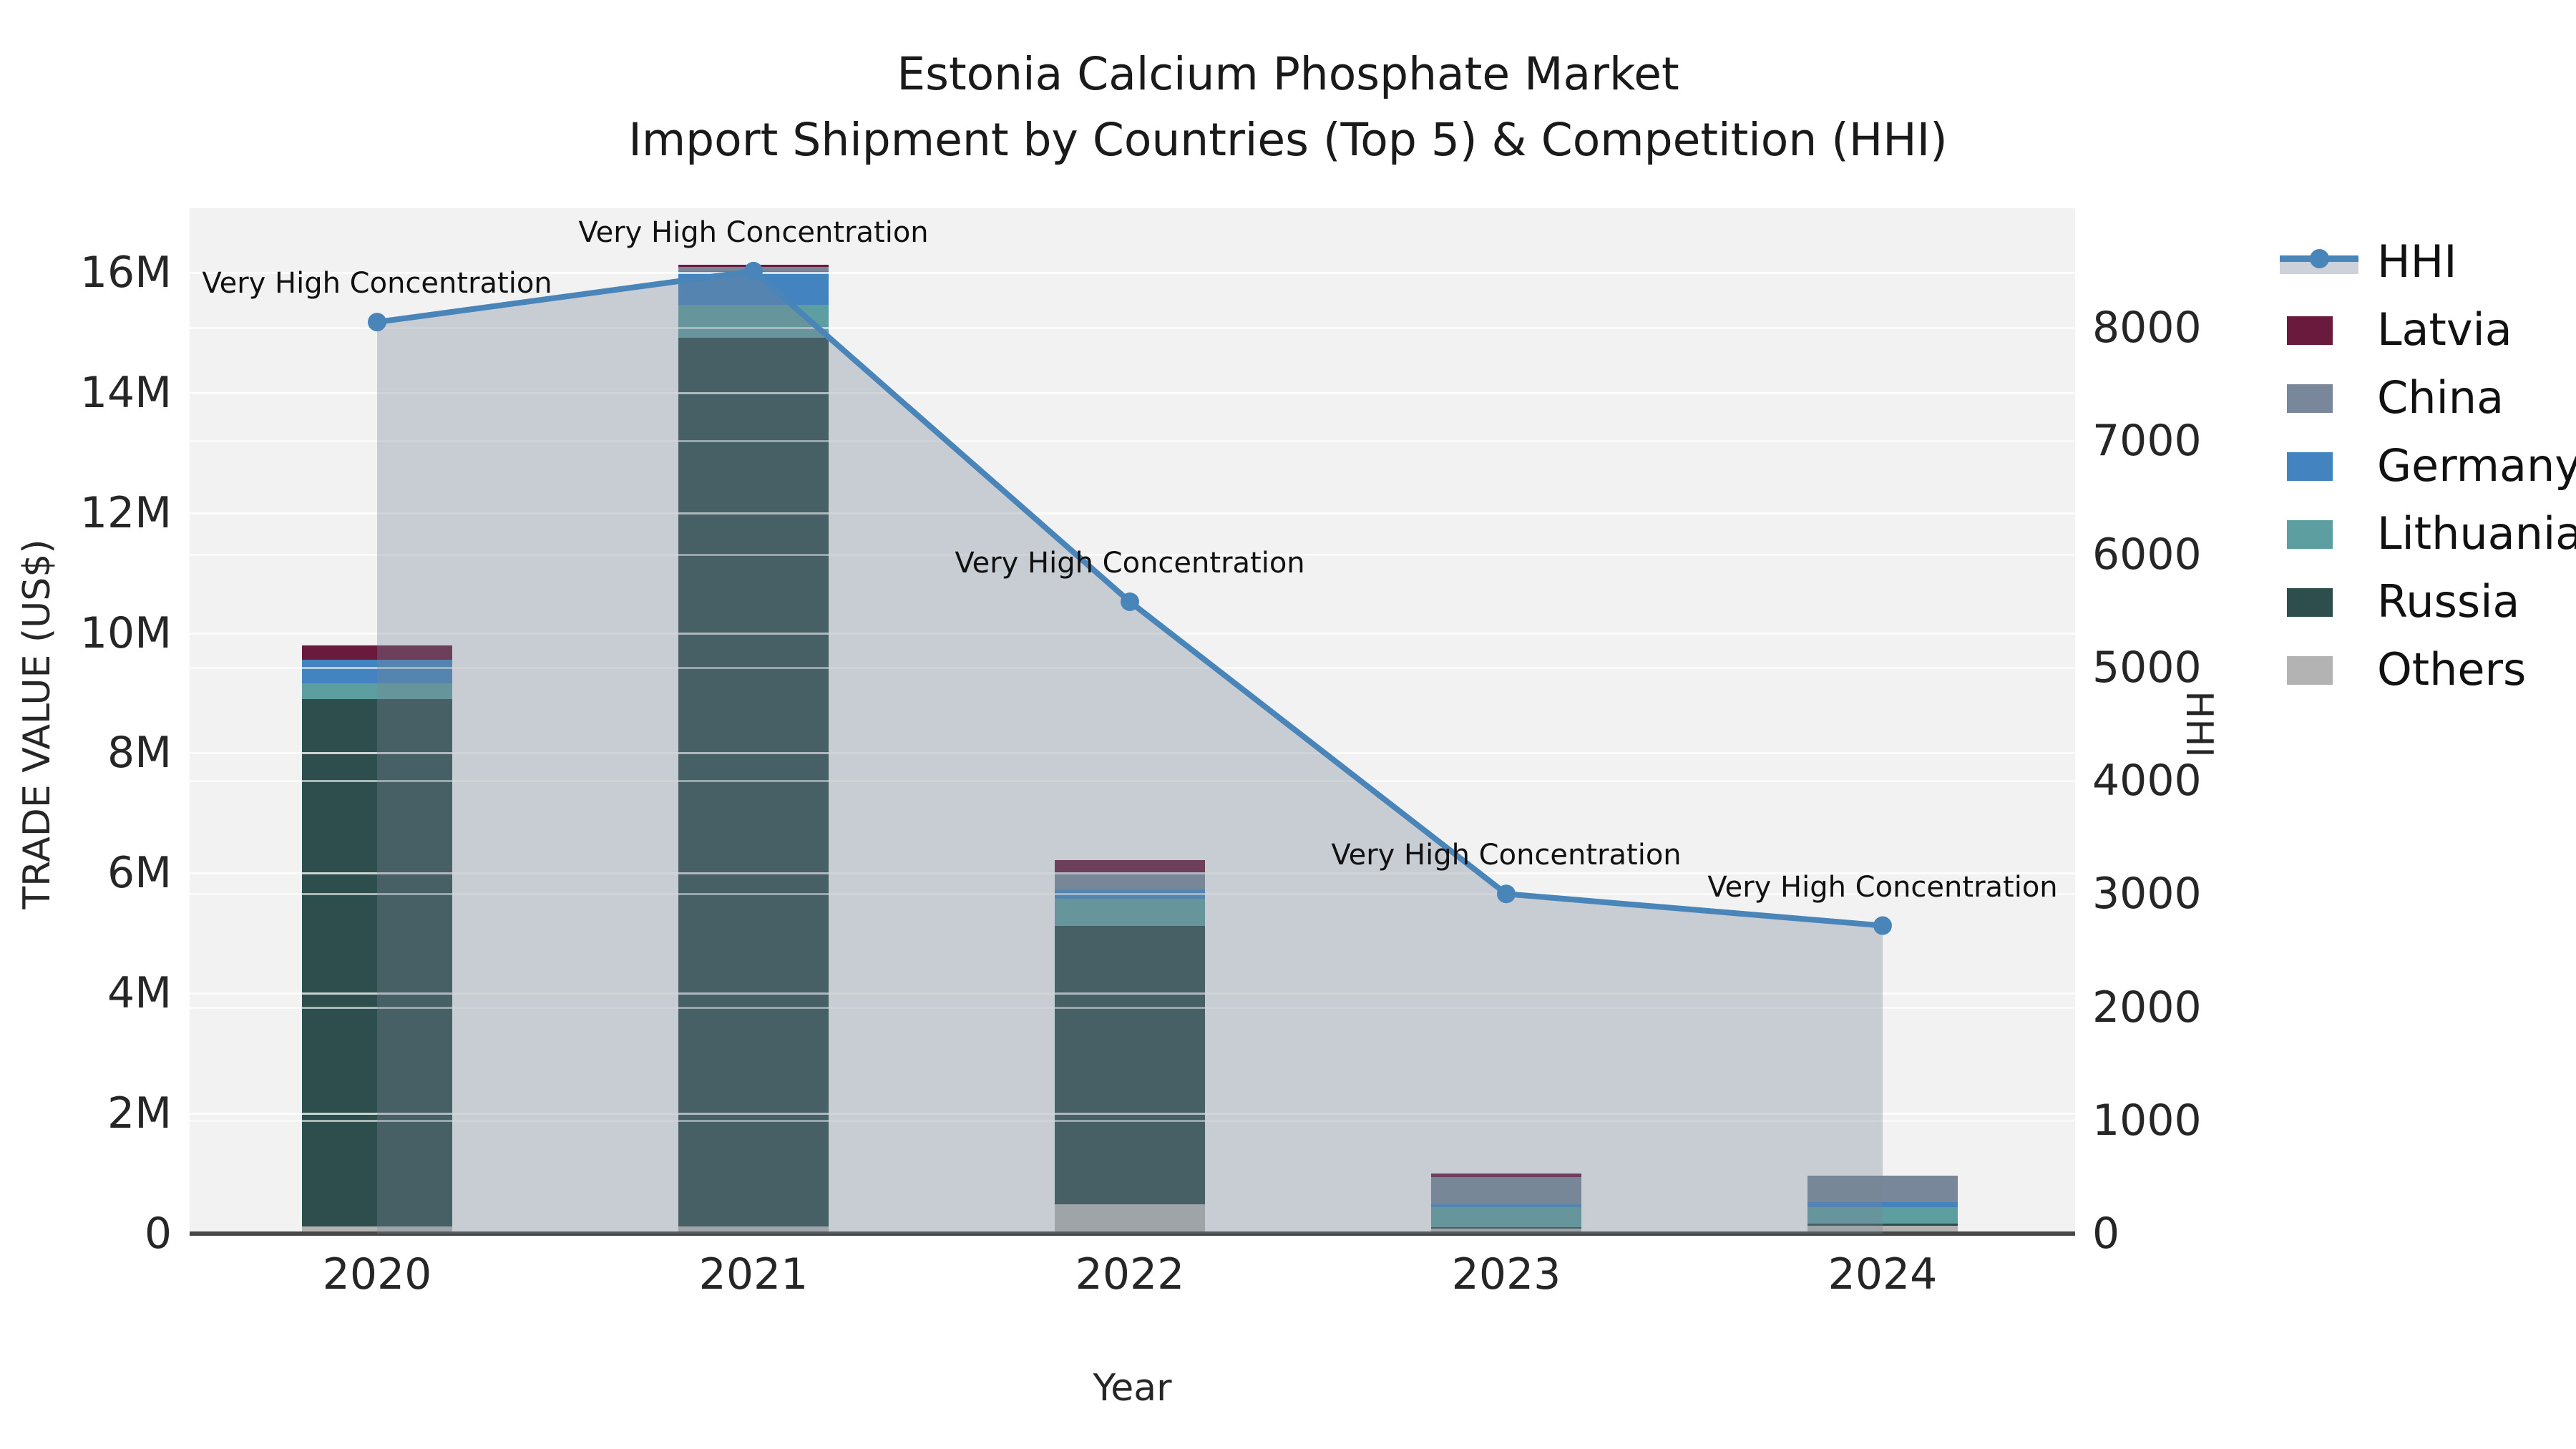 The image size is (2576, 1449). Describe the element at coordinates (1506, 1176) in the screenshot. I see `bar-2023-latvia` at that location.